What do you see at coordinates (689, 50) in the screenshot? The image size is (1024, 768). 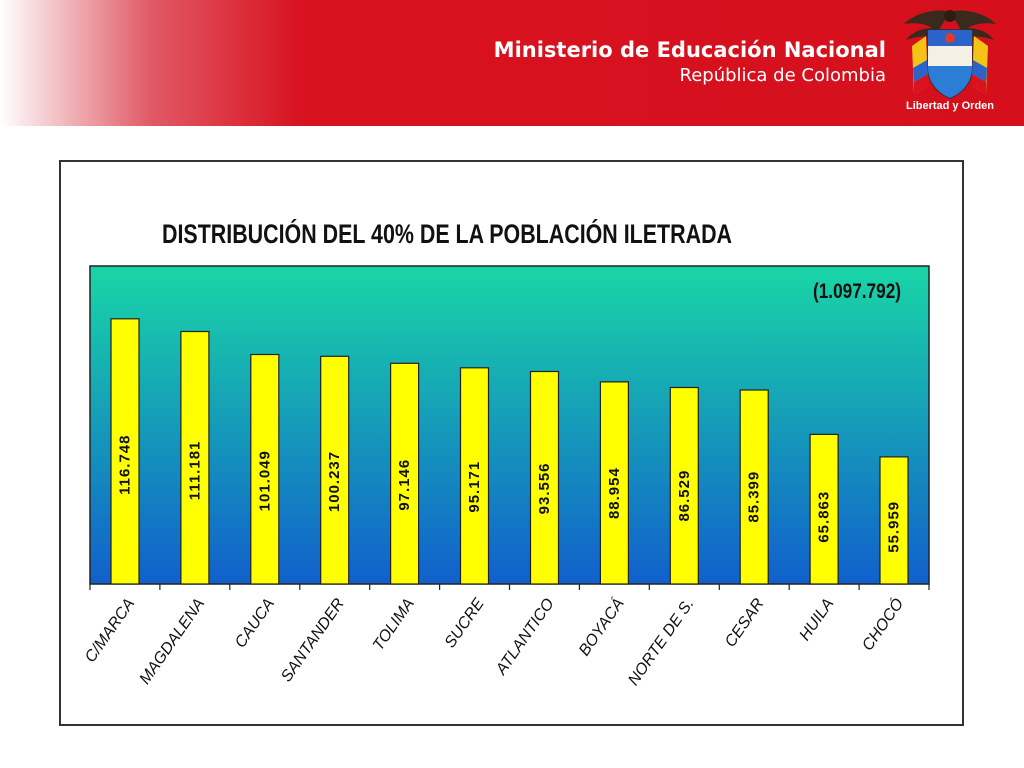 I see `ministry-name: Ministerio de Educación Nacional` at bounding box center [689, 50].